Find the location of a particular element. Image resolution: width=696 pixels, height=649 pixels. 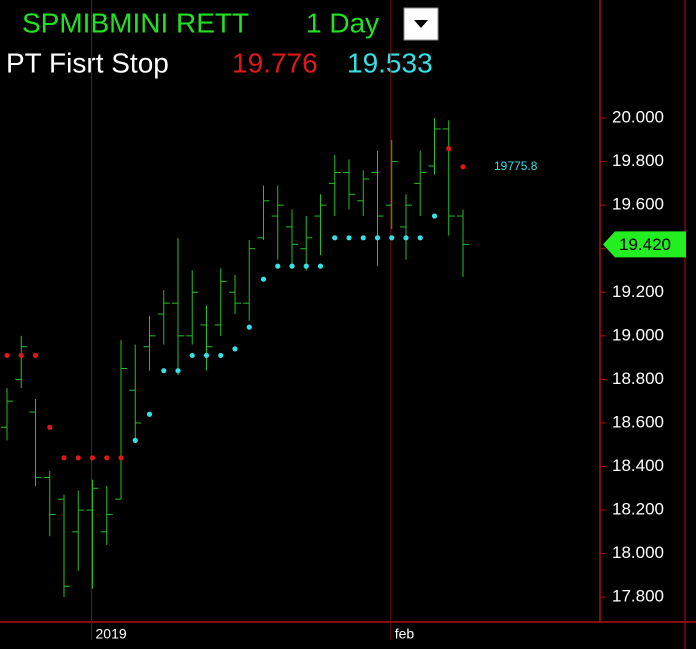

last-price-label: 19.420 is located at coordinates (645, 244).